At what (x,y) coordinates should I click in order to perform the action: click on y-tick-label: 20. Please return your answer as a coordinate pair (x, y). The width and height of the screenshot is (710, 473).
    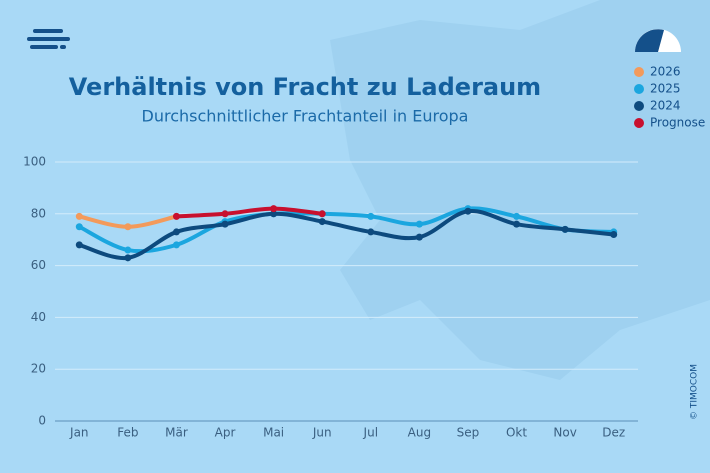
    Looking at the image, I should click on (38, 369).